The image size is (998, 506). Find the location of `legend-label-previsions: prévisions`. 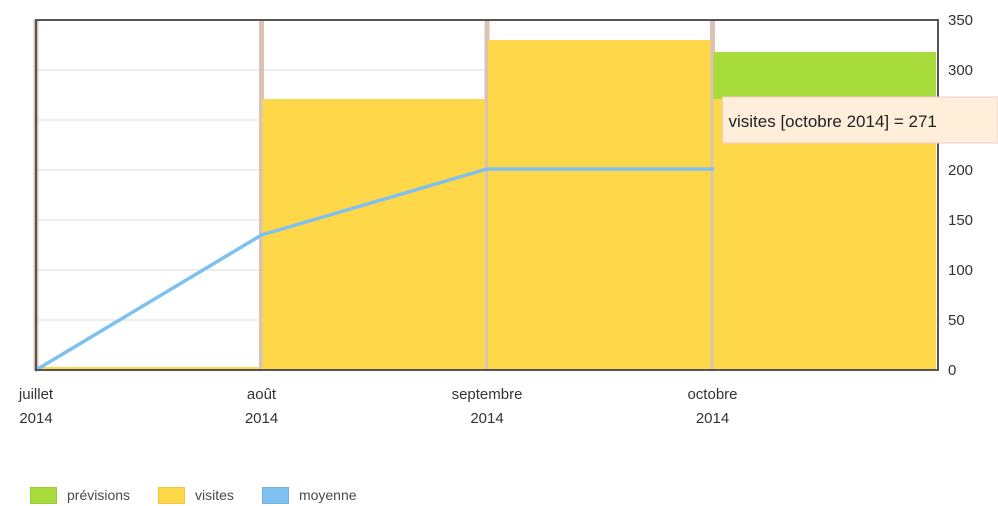

legend-label-previsions: prévisions is located at coordinates (99, 495).